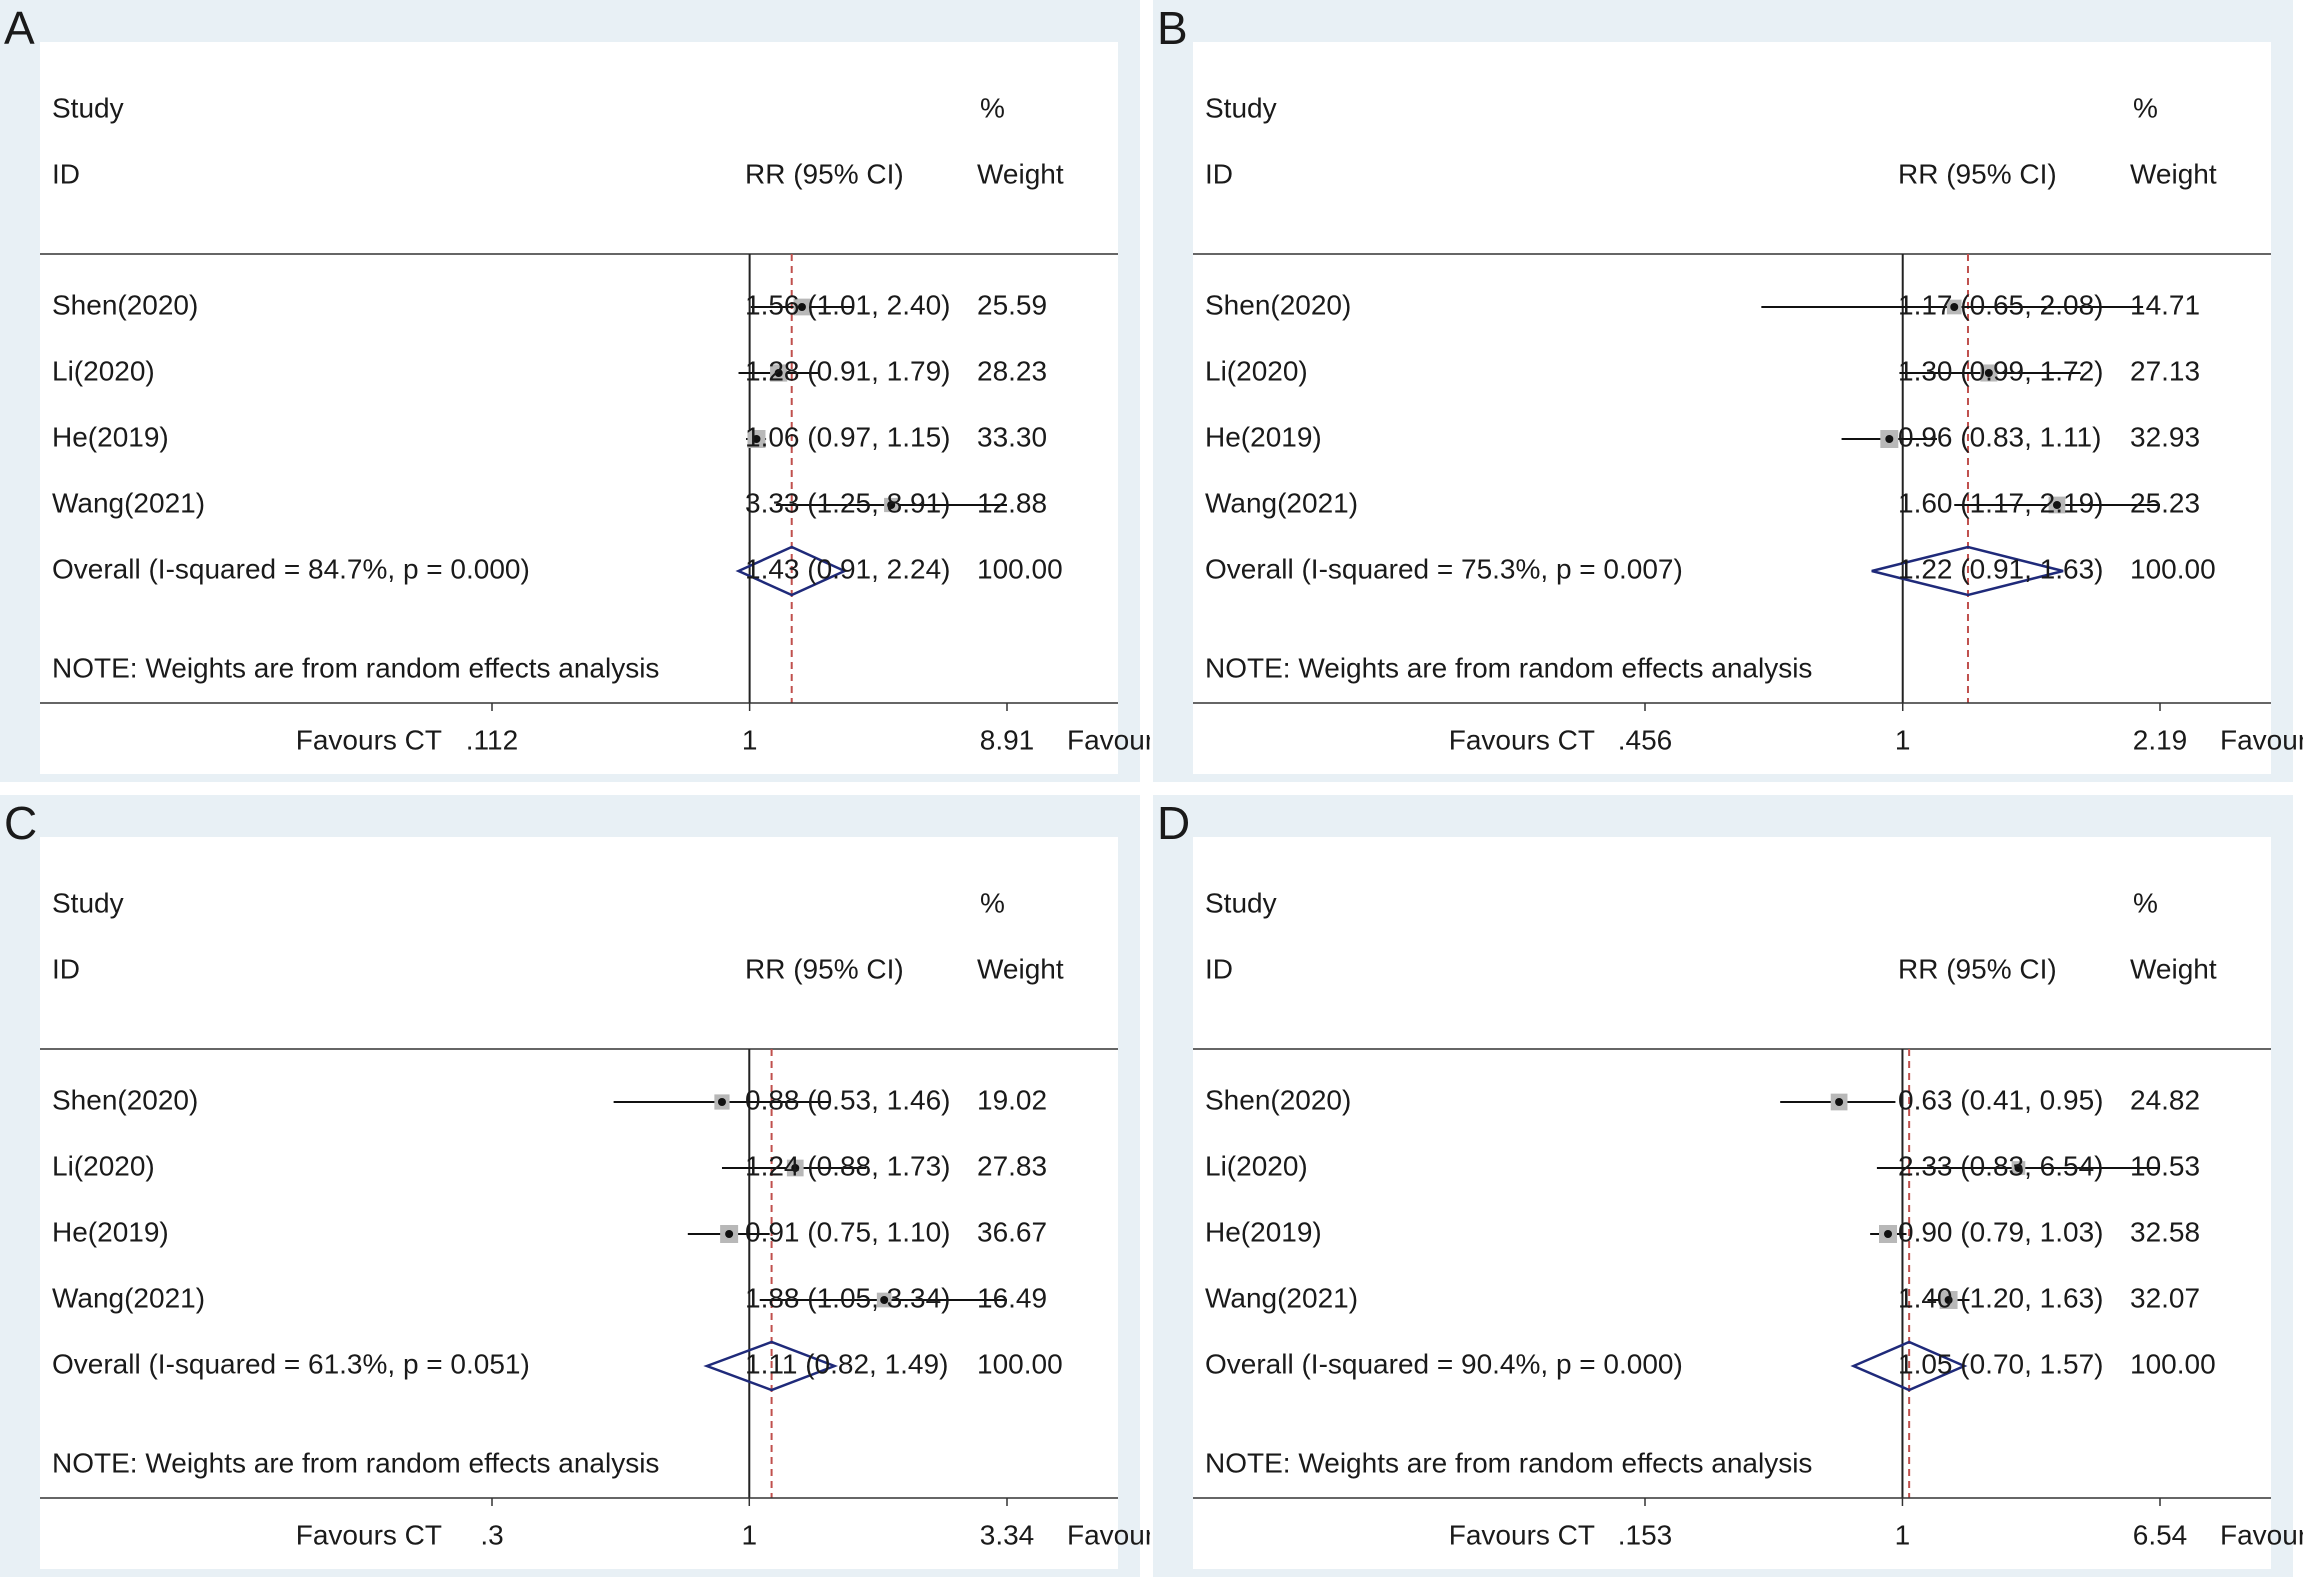 The height and width of the screenshot is (1590, 2303). Describe the element at coordinates (20, 823) in the screenshot. I see `panel-label: C` at that location.